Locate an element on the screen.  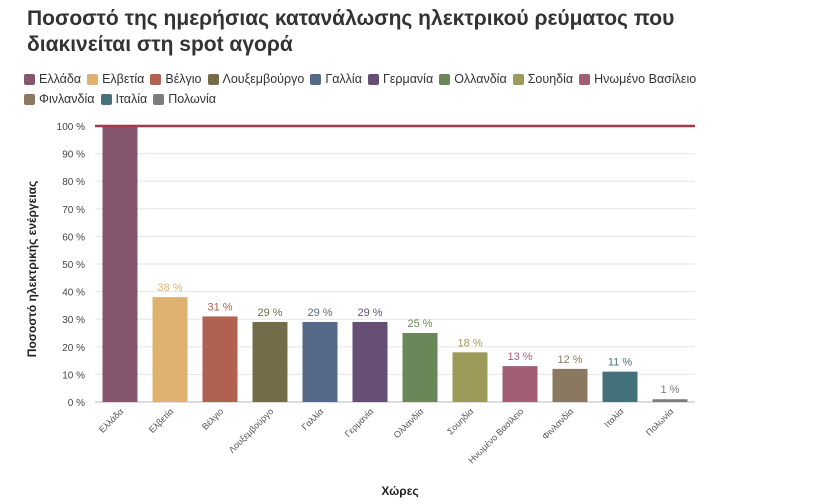
data-label: 18 % is located at coordinates (469, 343).